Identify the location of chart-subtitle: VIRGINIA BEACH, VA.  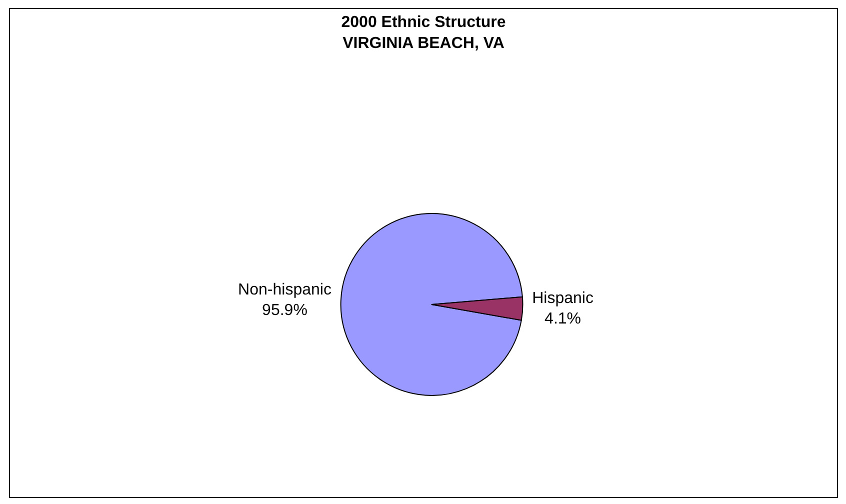
(423, 43).